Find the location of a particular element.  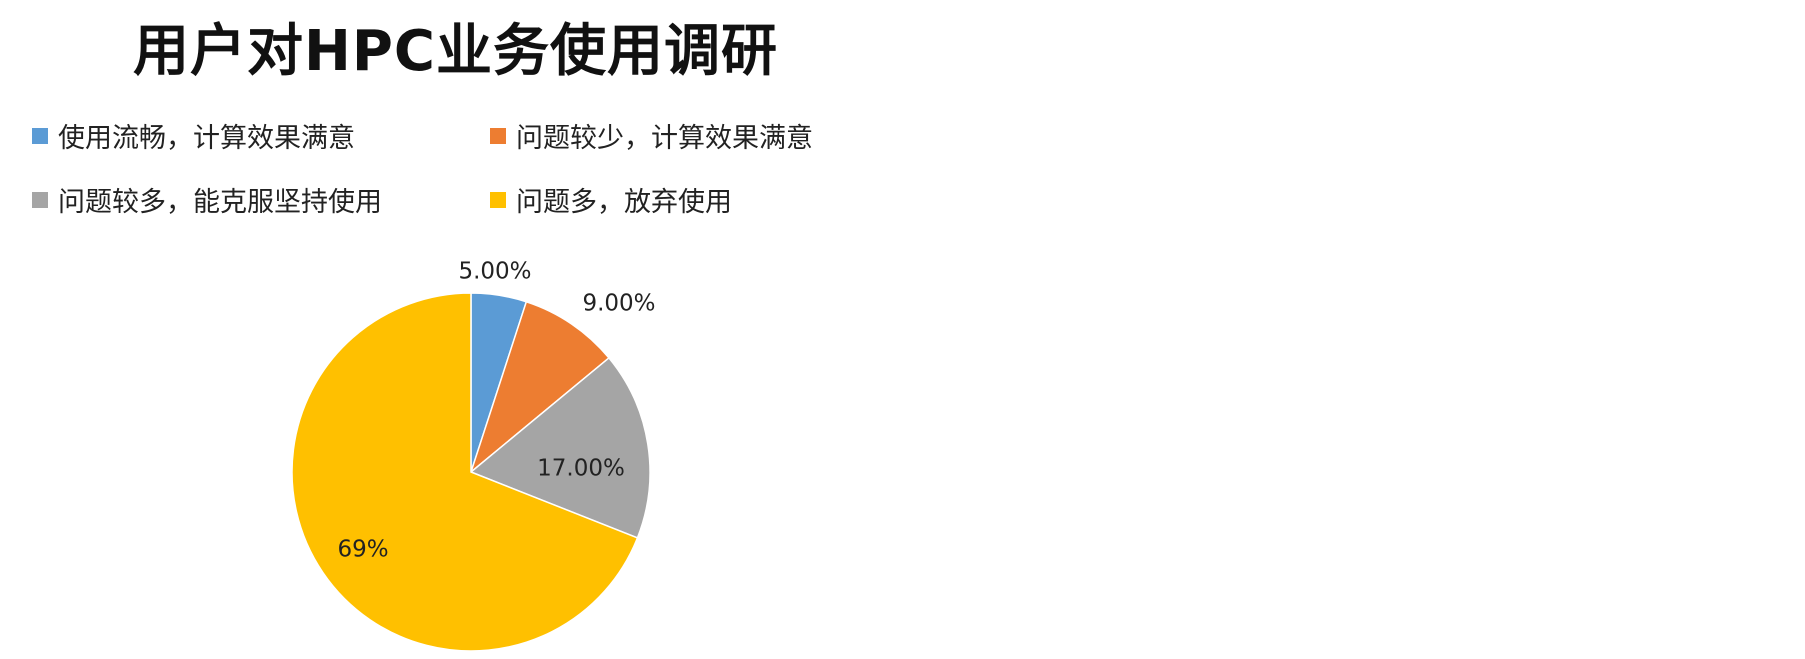

legend-item: 问题较少，计算效果满意 is located at coordinates (651, 135).